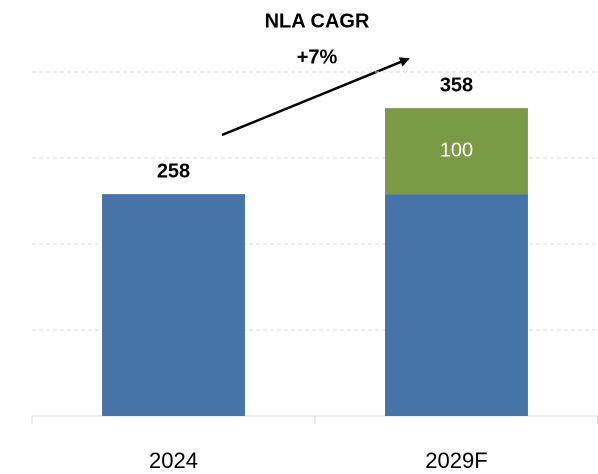 This screenshot has height=474, width=598. Describe the element at coordinates (317, 21) in the screenshot. I see `annotation: NLA CAGR` at that location.